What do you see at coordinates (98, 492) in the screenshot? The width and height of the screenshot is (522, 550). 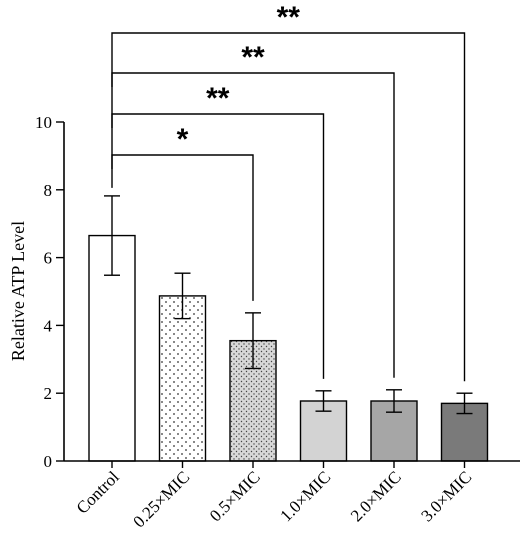 I see `x-tick-label: Control` at bounding box center [98, 492].